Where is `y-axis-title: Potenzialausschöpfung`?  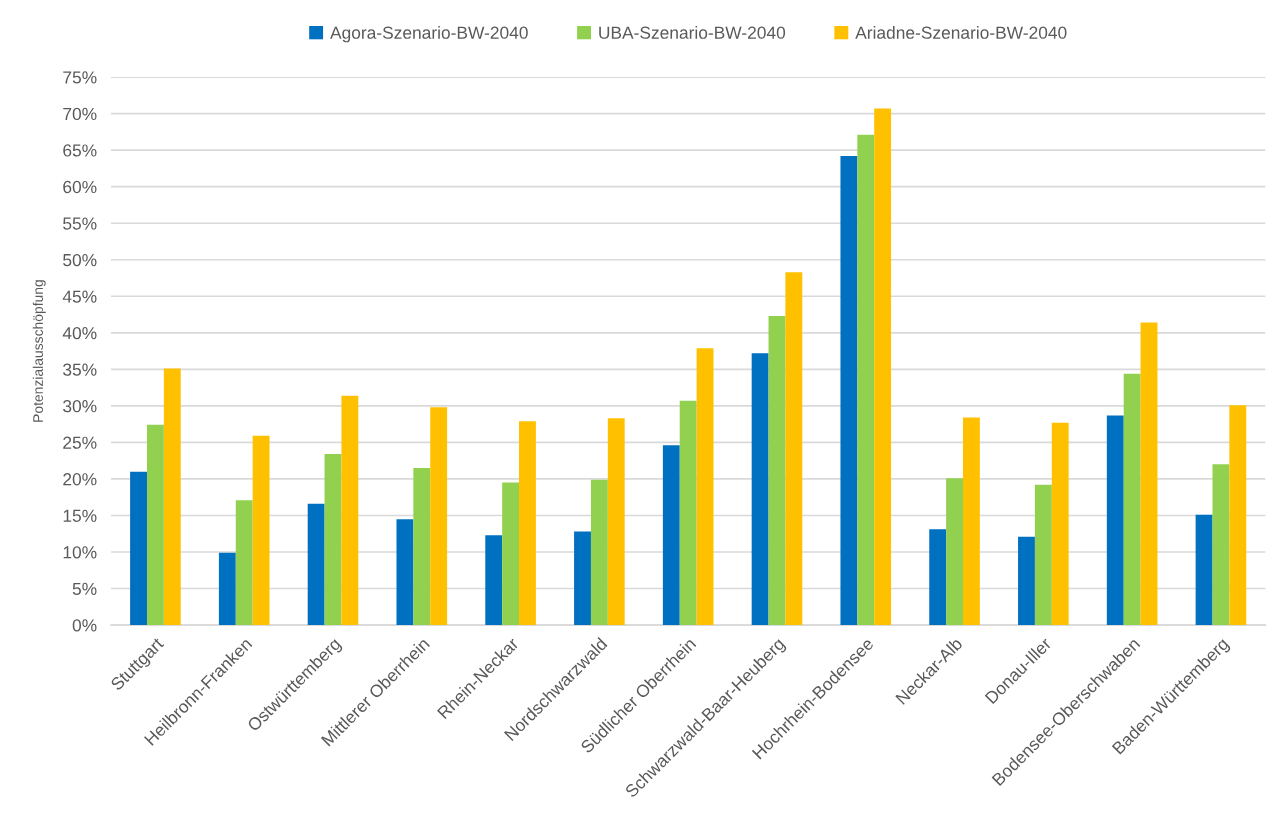
y-axis-title: Potenzialausschöpfung is located at coordinates (39, 351).